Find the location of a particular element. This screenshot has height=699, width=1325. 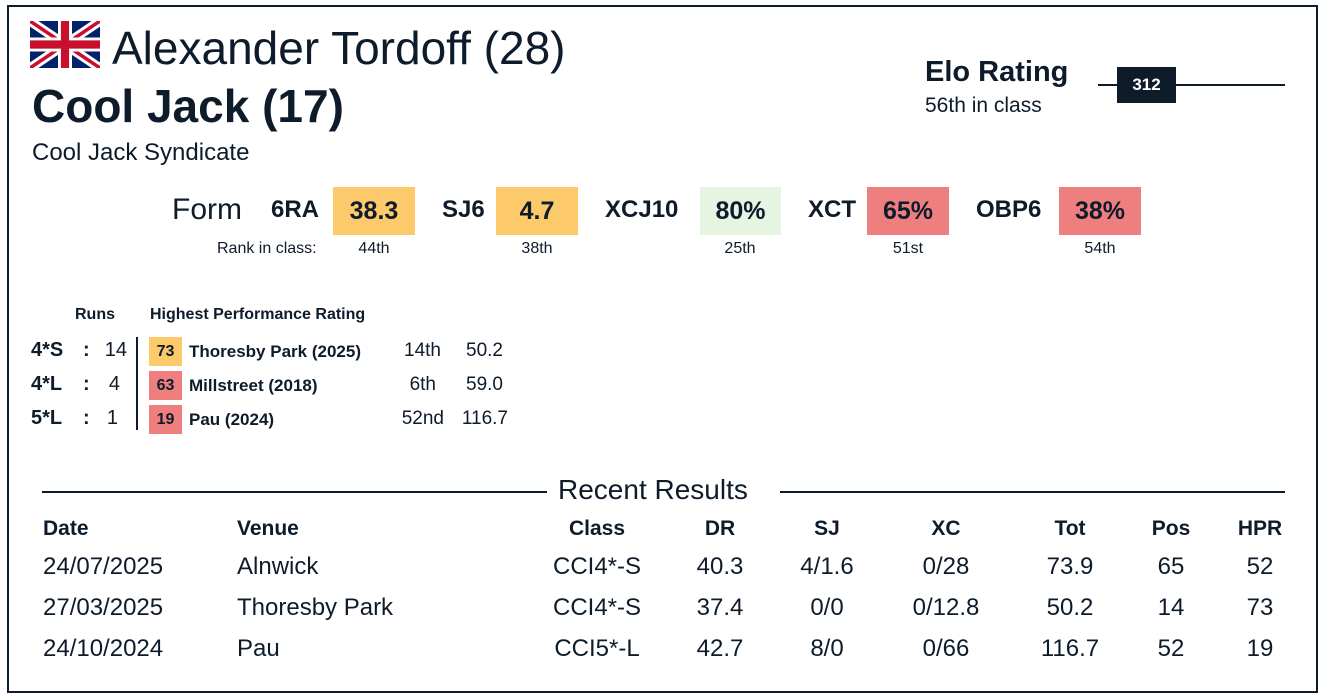

recent-divider-left is located at coordinates (294, 492).